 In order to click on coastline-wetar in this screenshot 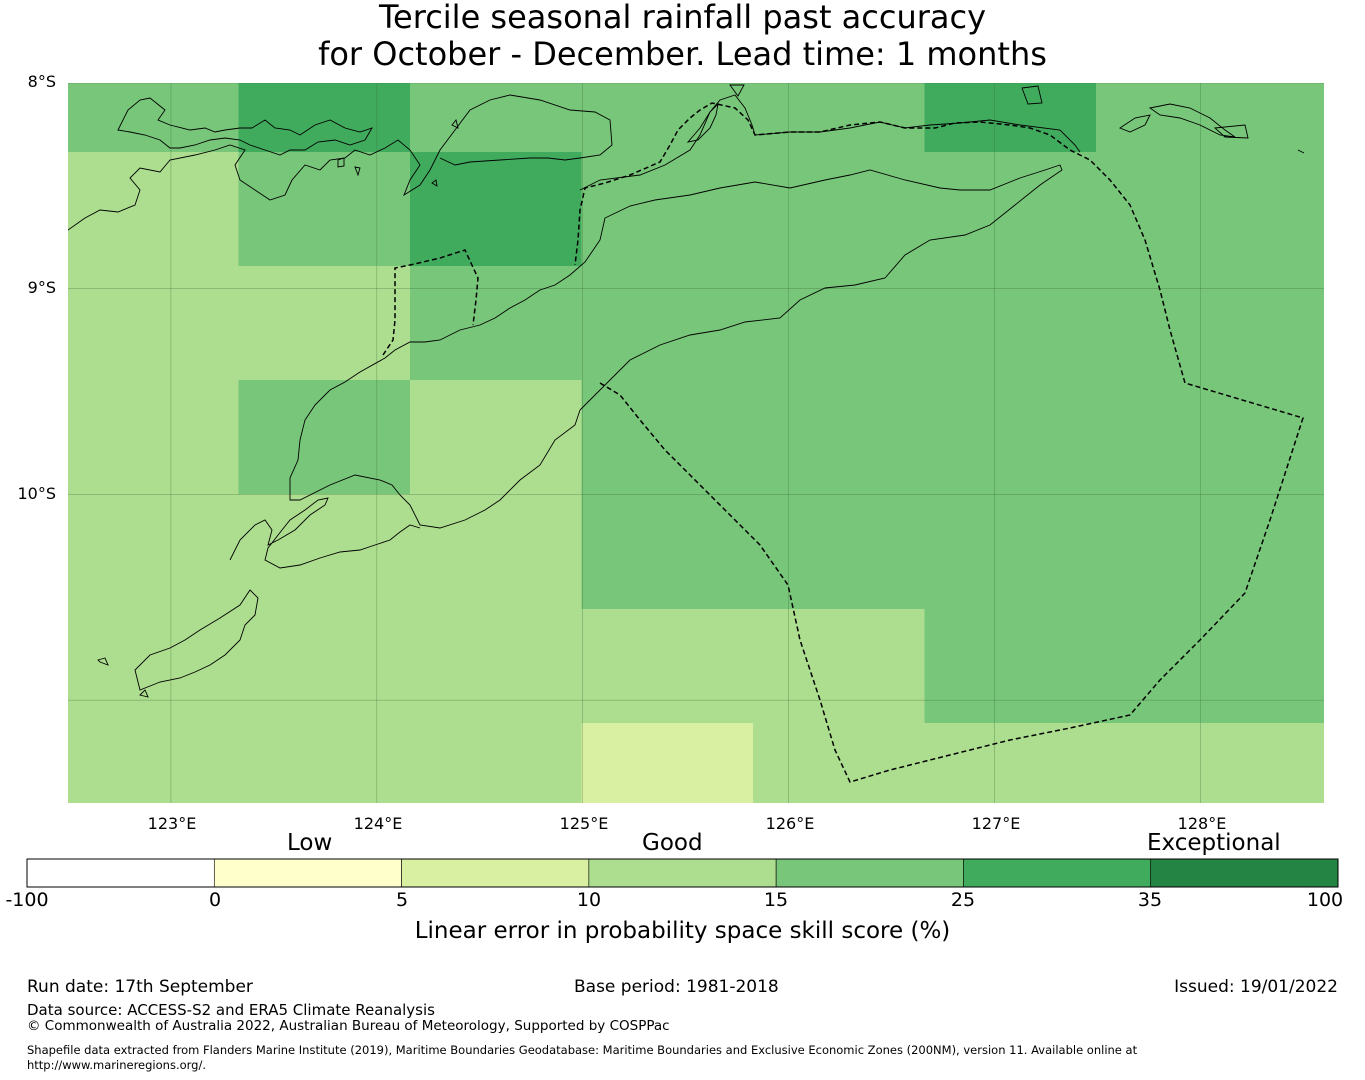, I will do `click(830, 142)`.